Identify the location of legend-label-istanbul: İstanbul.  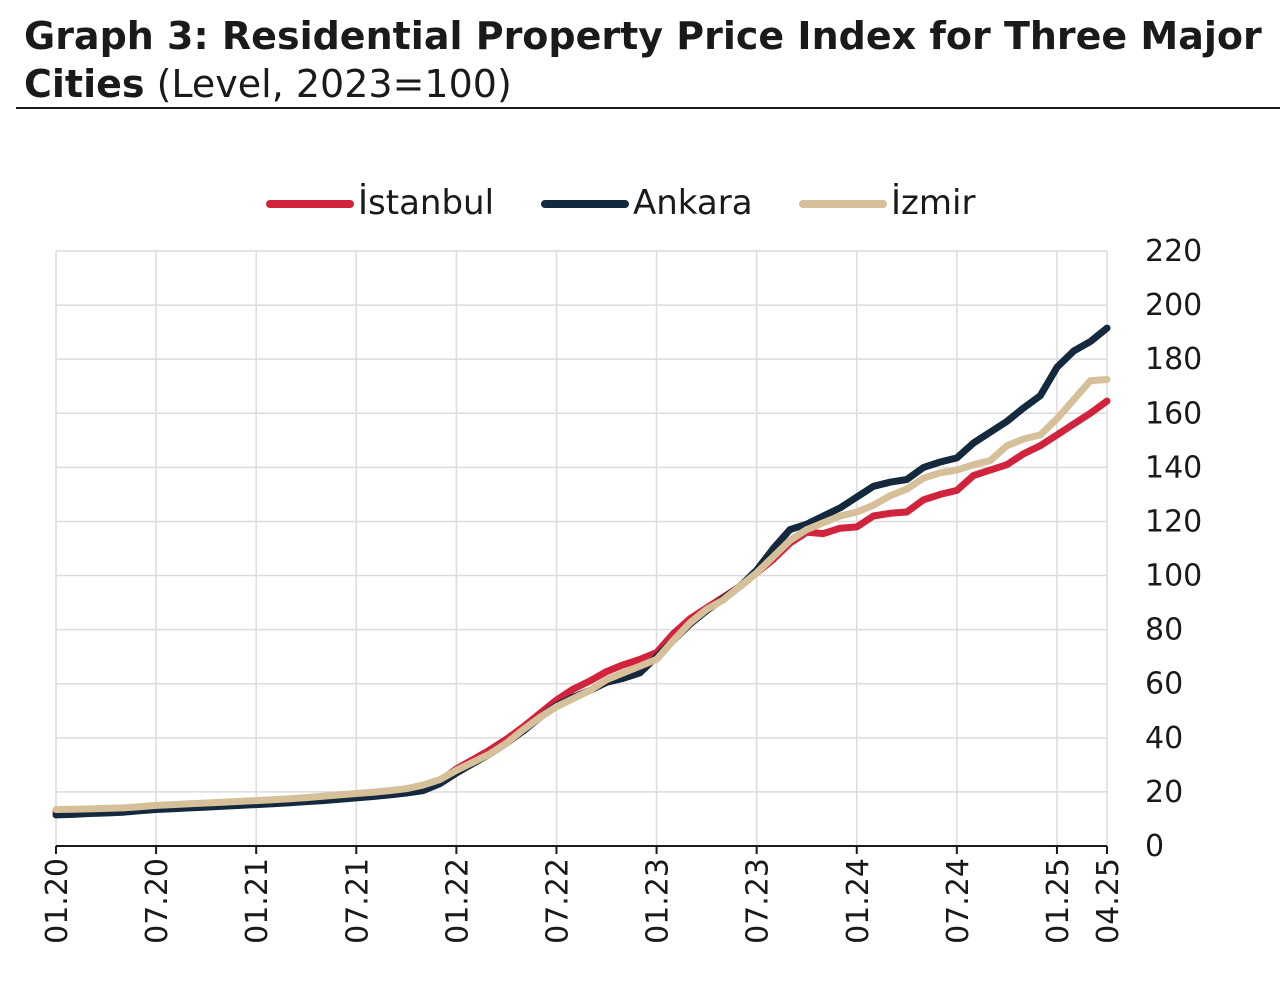
(426, 203).